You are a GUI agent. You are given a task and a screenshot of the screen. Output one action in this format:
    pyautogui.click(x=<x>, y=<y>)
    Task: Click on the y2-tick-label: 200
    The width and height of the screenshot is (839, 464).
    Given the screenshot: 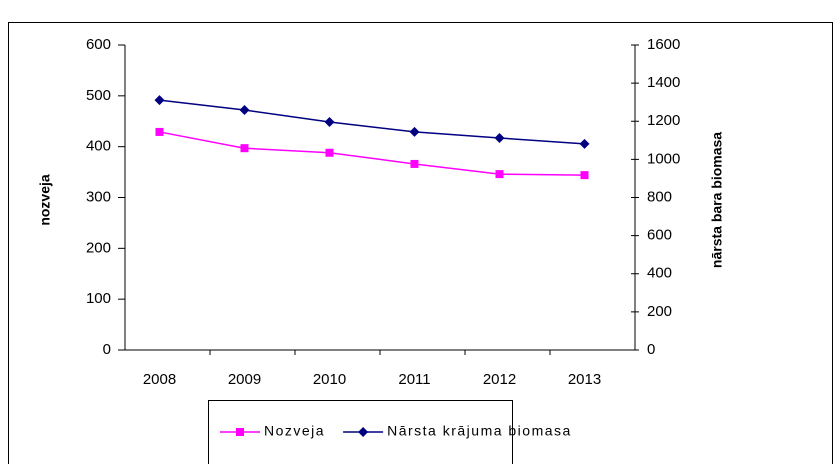 What is the action you would take?
    pyautogui.click(x=659, y=311)
    